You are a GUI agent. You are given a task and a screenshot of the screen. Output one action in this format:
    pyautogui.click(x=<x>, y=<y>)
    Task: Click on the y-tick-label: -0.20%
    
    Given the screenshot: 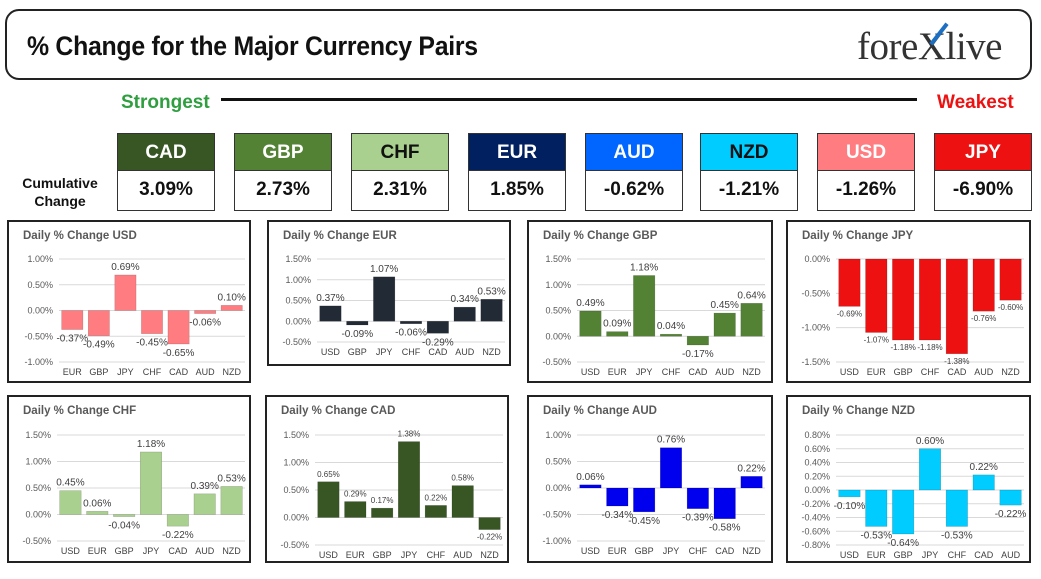 What is the action you would take?
    pyautogui.click(x=815, y=504)
    